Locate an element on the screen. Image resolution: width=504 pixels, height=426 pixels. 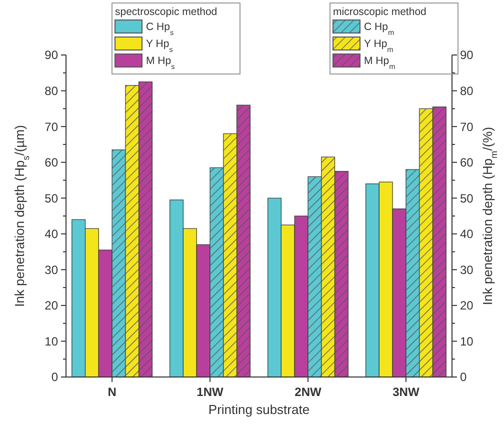
legend-label: M Hp$_{m}$ is located at coordinates (380, 62).